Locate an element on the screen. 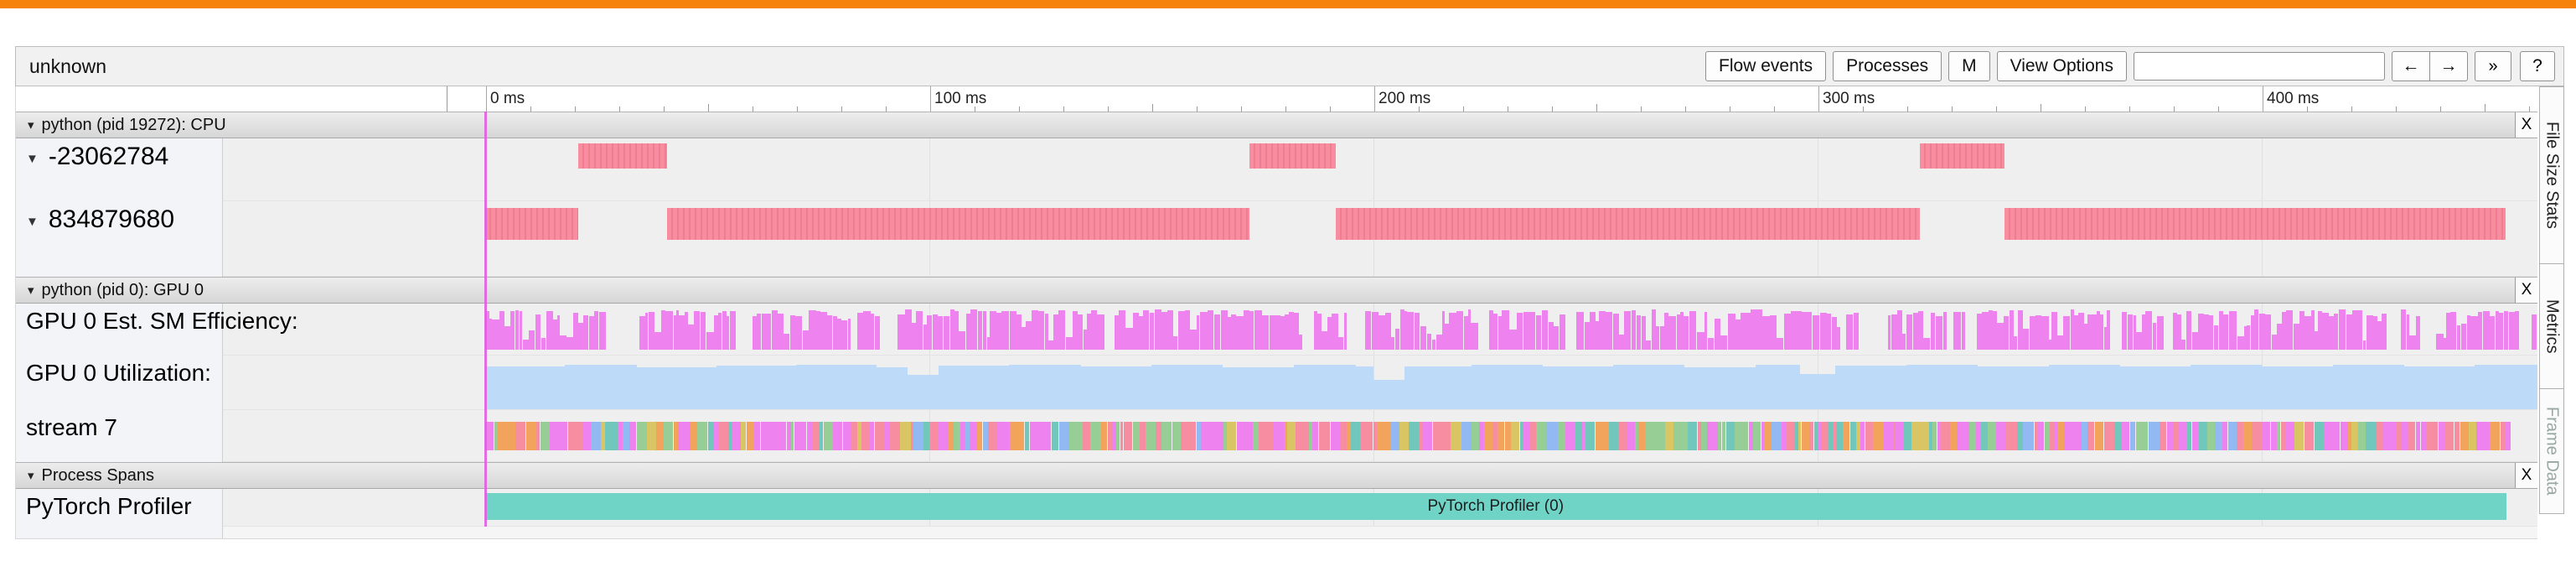 Image resolution: width=2576 pixels, height=587 pixels. side-tab-metrics: Metrics is located at coordinates (2551, 326).